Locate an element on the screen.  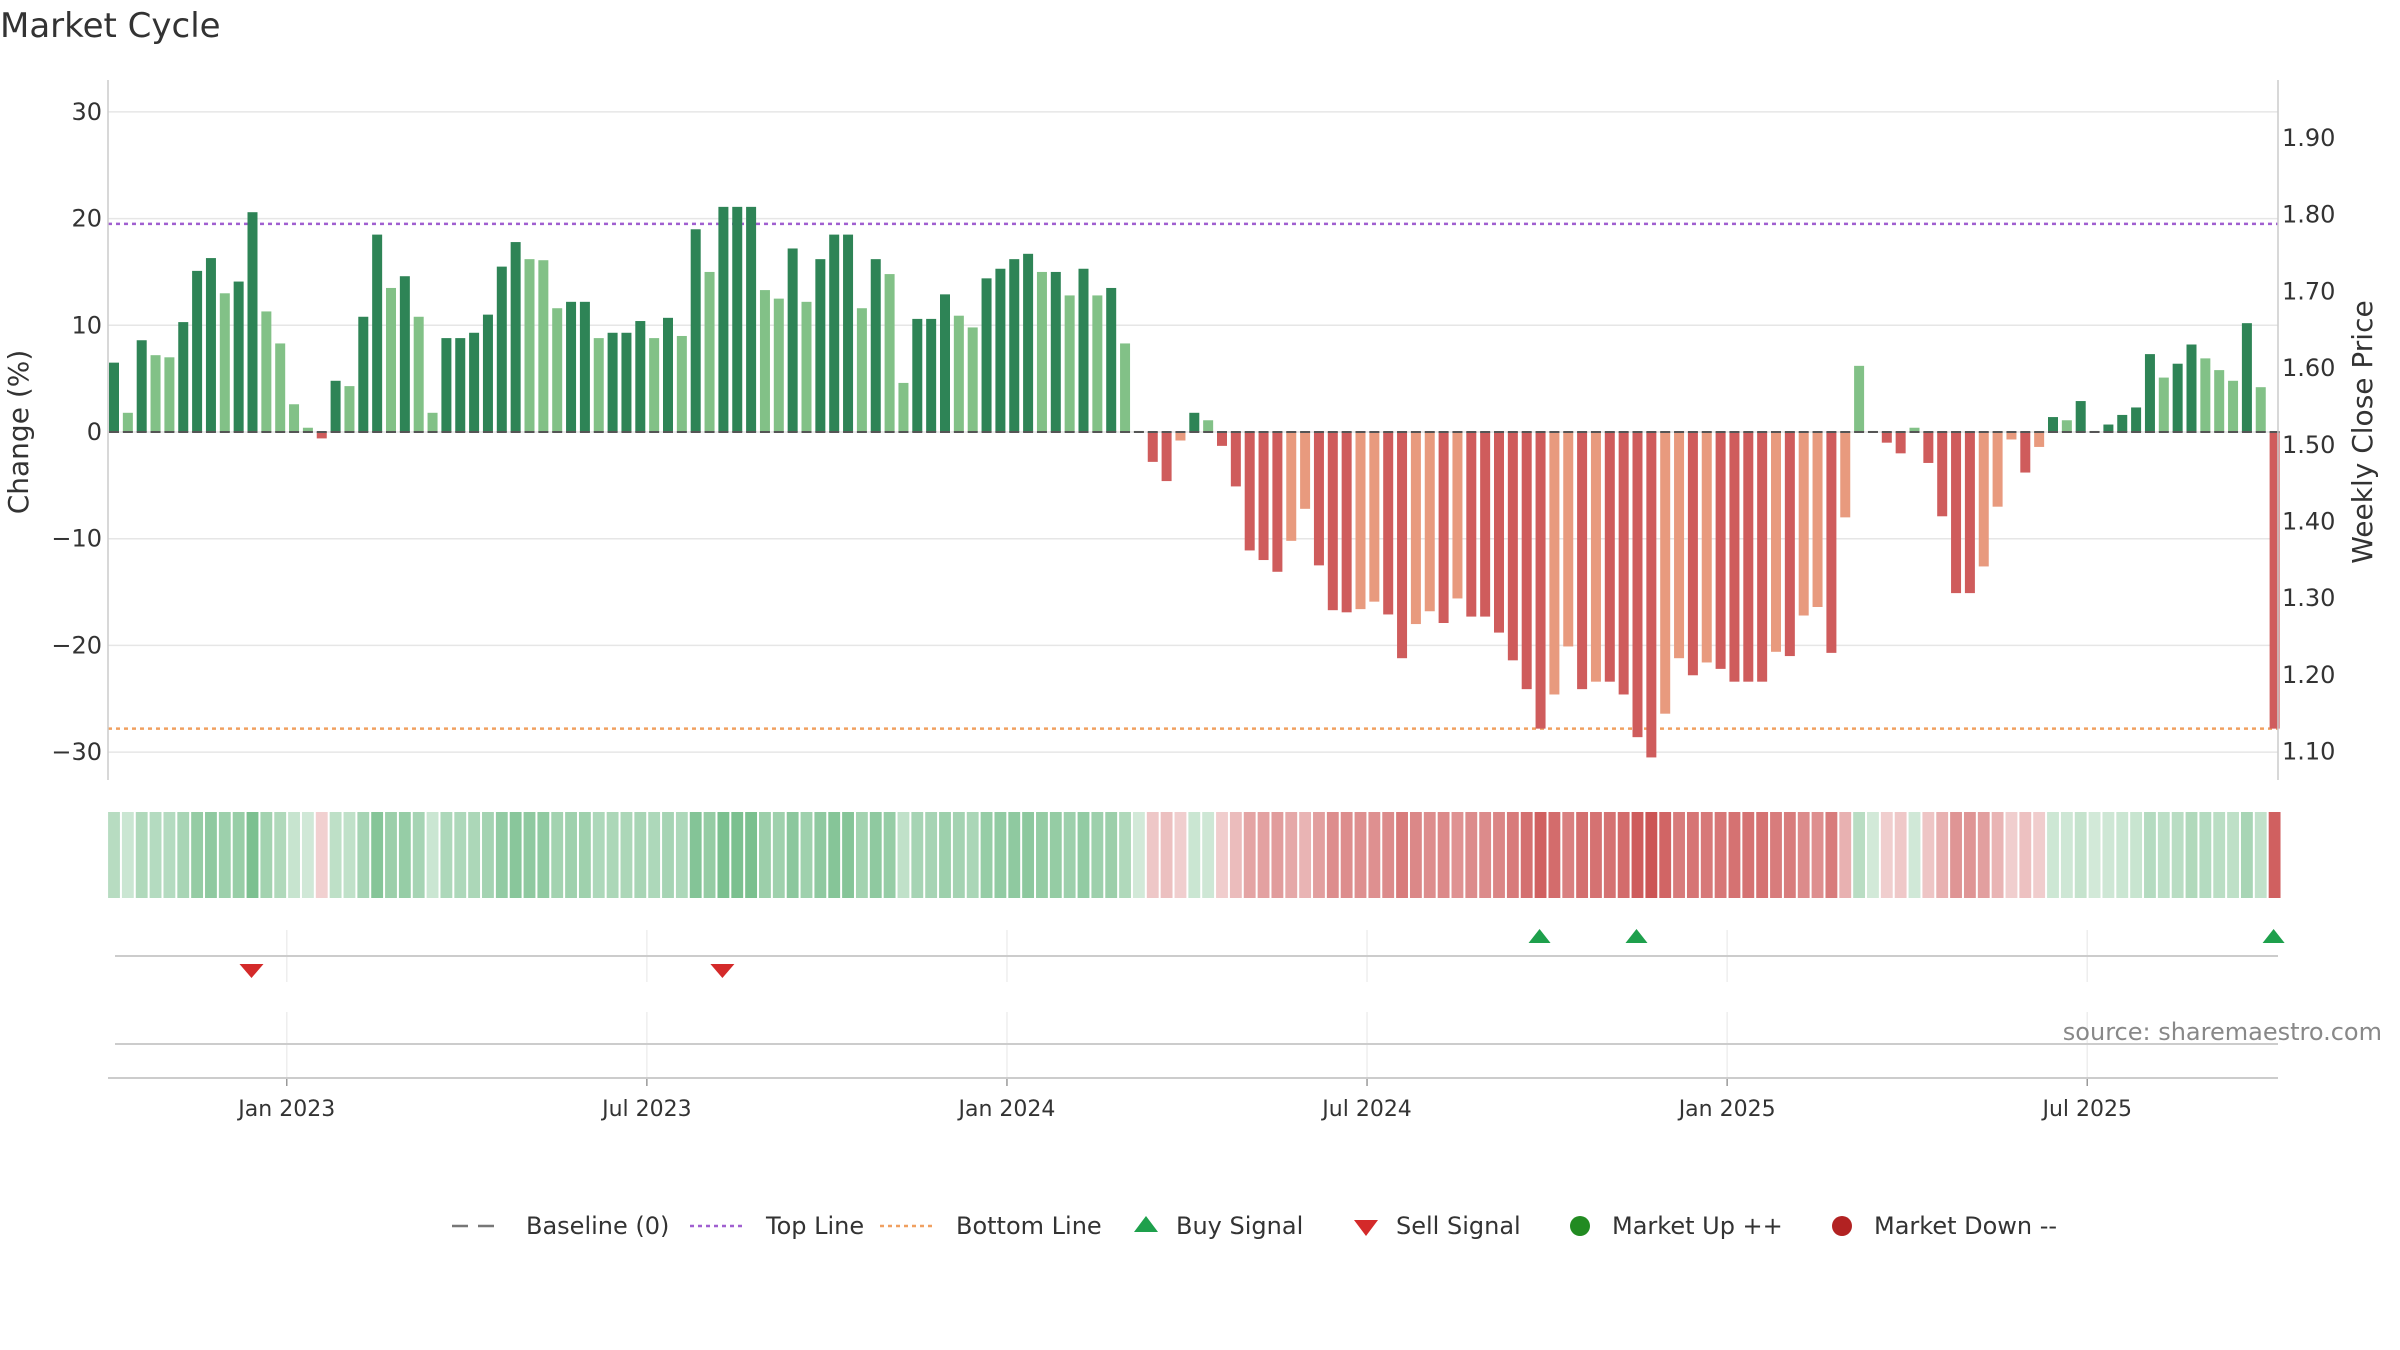
legend-item: Bottom Line is located at coordinates (991, 1226).